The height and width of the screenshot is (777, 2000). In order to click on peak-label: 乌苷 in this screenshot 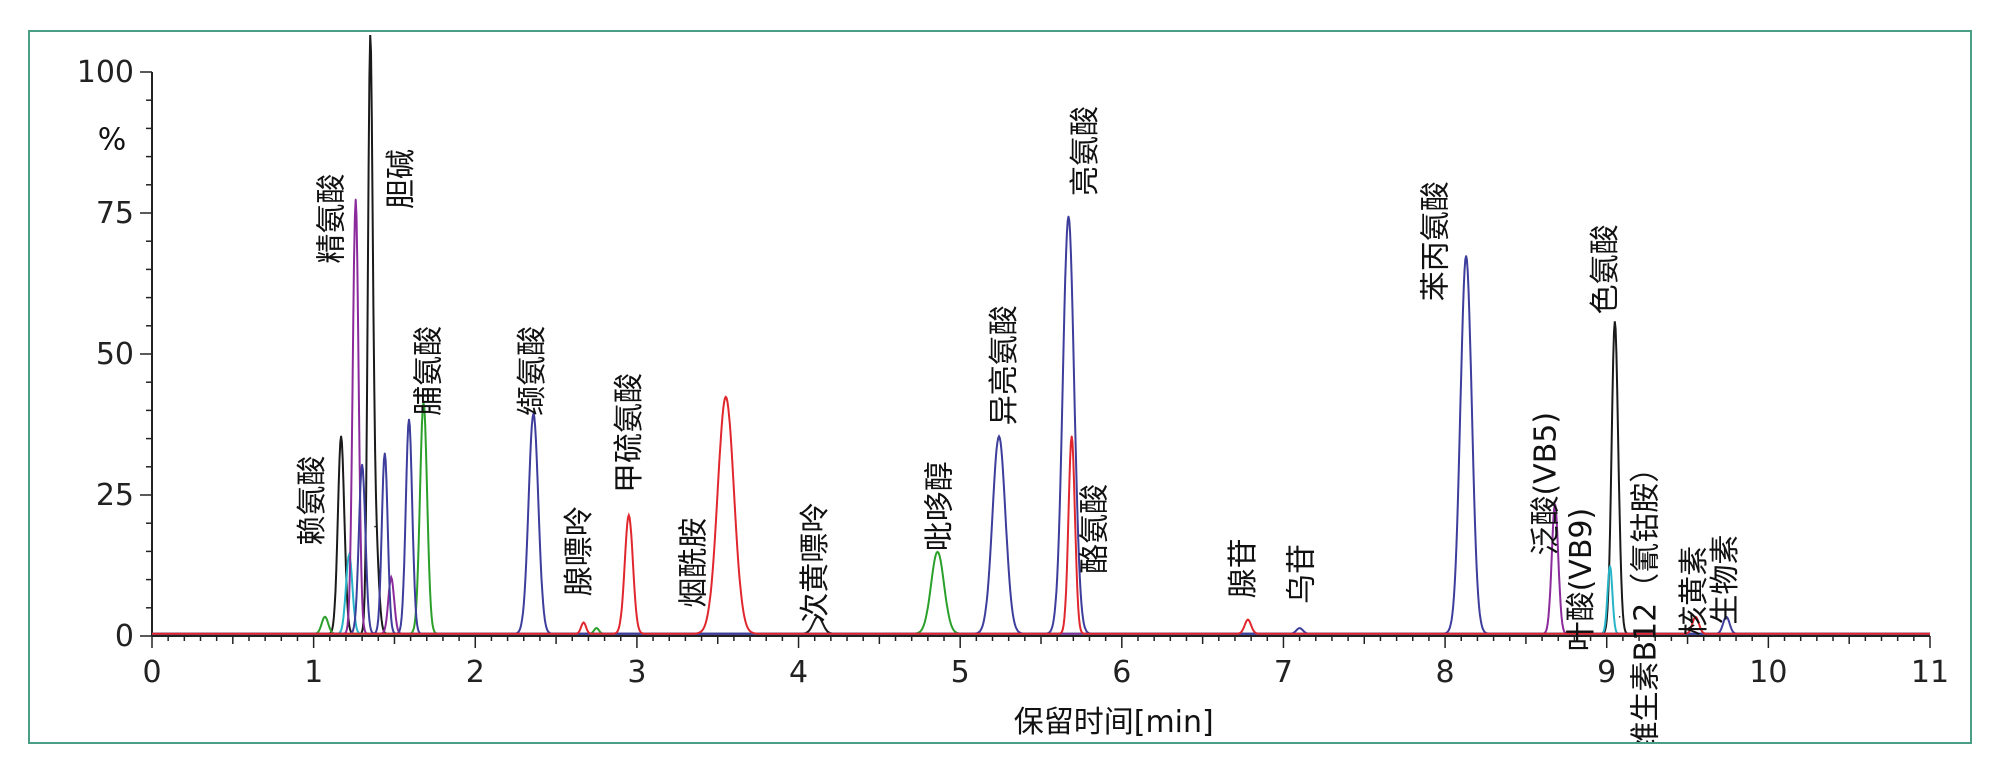, I will do `click(1301, 574)`.